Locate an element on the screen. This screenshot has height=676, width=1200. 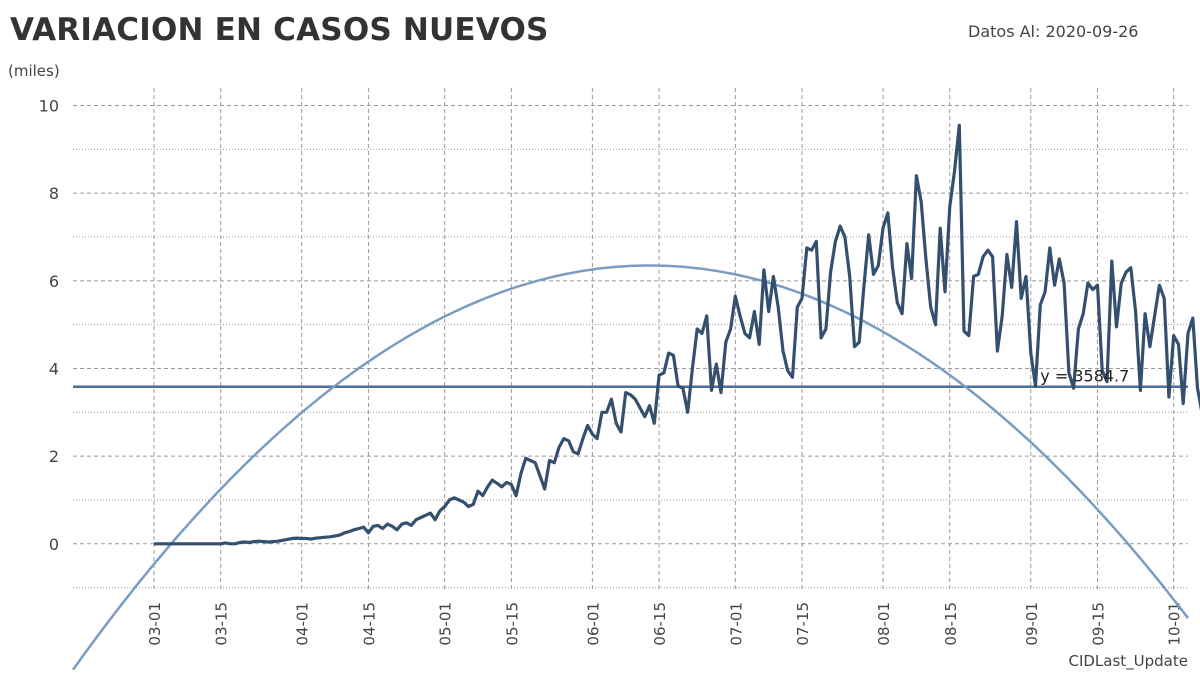
x-tick-label: 04-15 is located at coordinates (369, 624).